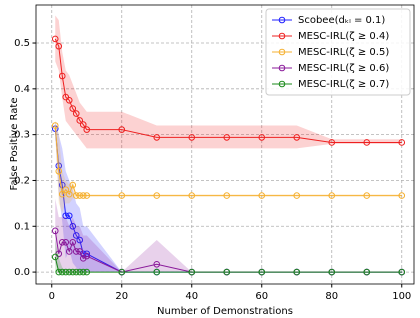  I want to click on x-tick-label: 40, so click(191, 296).